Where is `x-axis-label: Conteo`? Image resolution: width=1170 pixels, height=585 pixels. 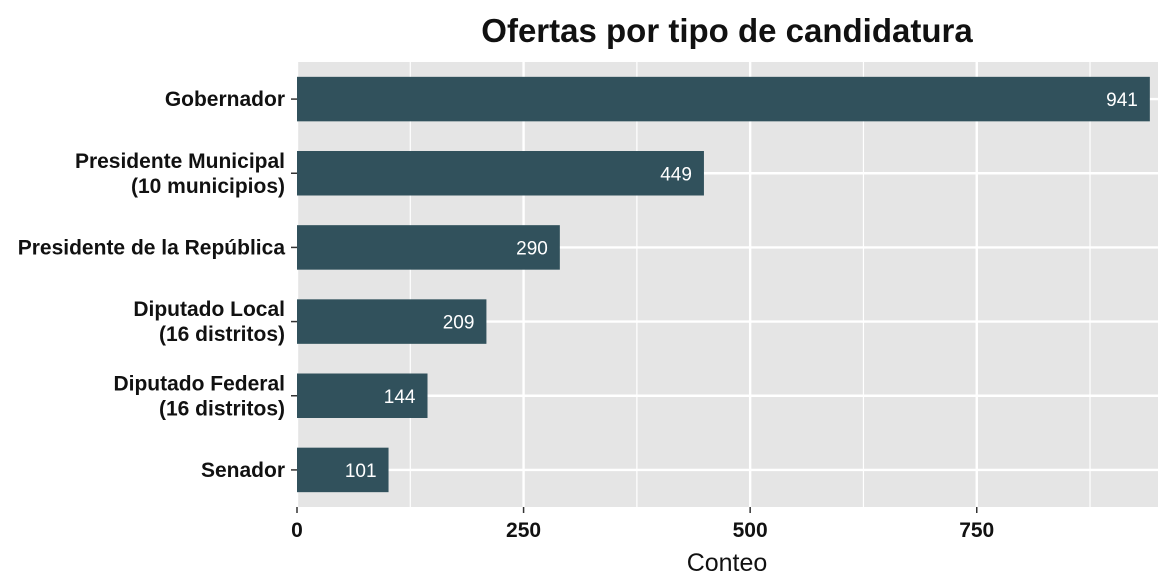 x-axis-label: Conteo is located at coordinates (727, 563).